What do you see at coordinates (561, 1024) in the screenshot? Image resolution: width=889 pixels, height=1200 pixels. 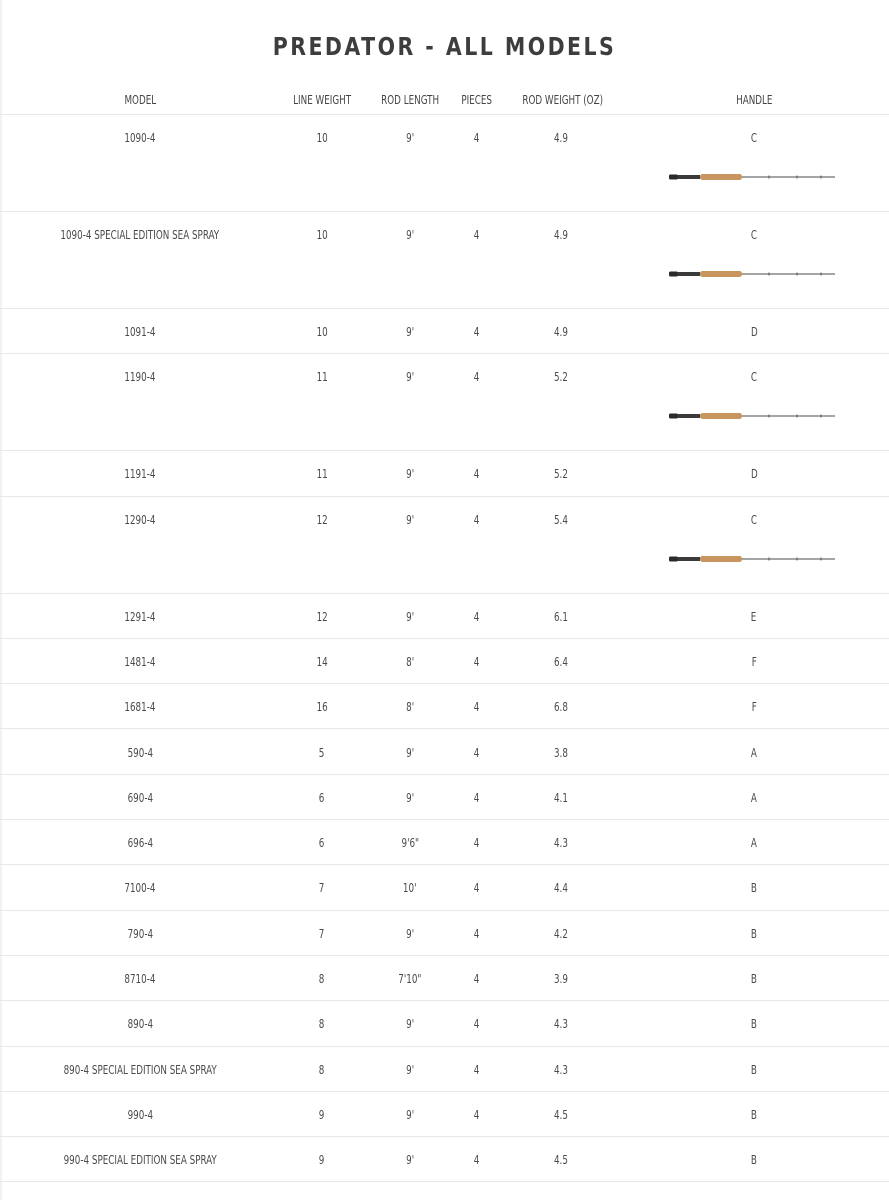 I see `cell-rod-weight: 4.3` at bounding box center [561, 1024].